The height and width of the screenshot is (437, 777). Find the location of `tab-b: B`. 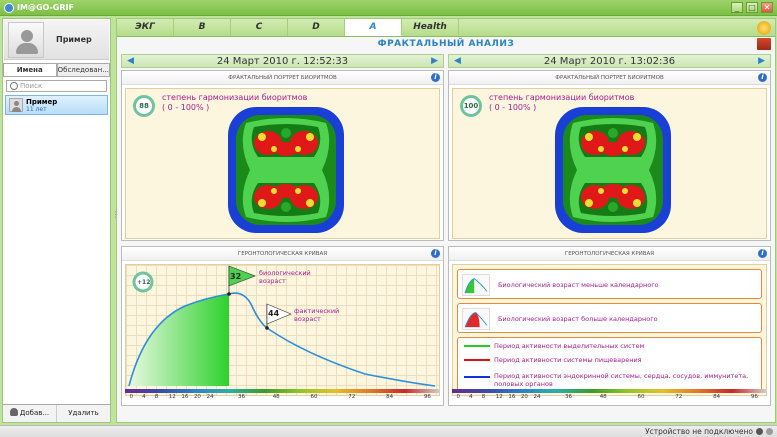

tab-b: B is located at coordinates (202, 27).